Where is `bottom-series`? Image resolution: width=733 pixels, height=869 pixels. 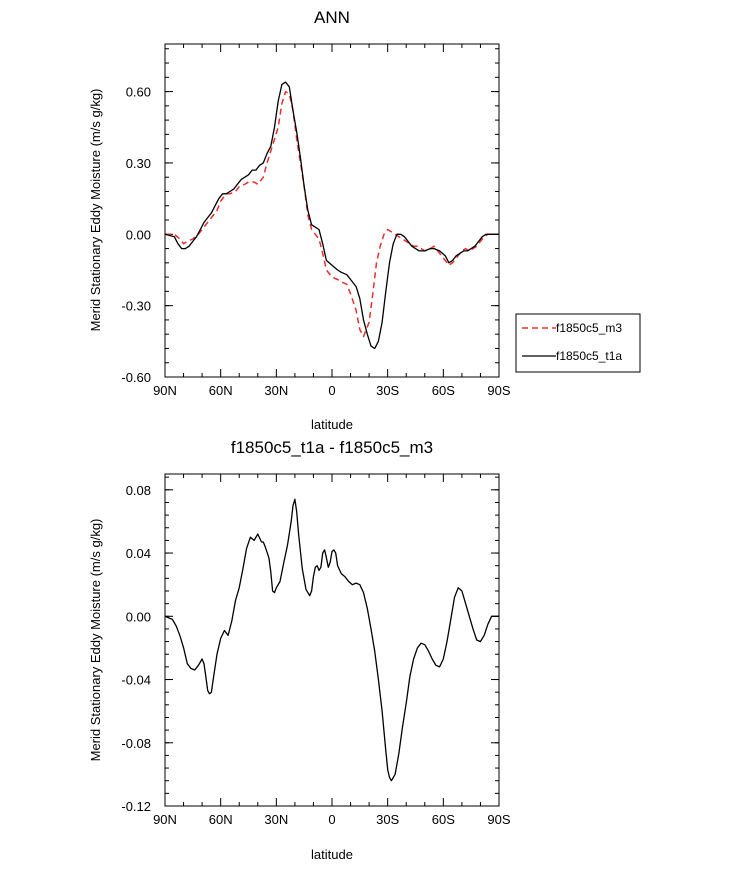 bottom-series is located at coordinates (331, 640).